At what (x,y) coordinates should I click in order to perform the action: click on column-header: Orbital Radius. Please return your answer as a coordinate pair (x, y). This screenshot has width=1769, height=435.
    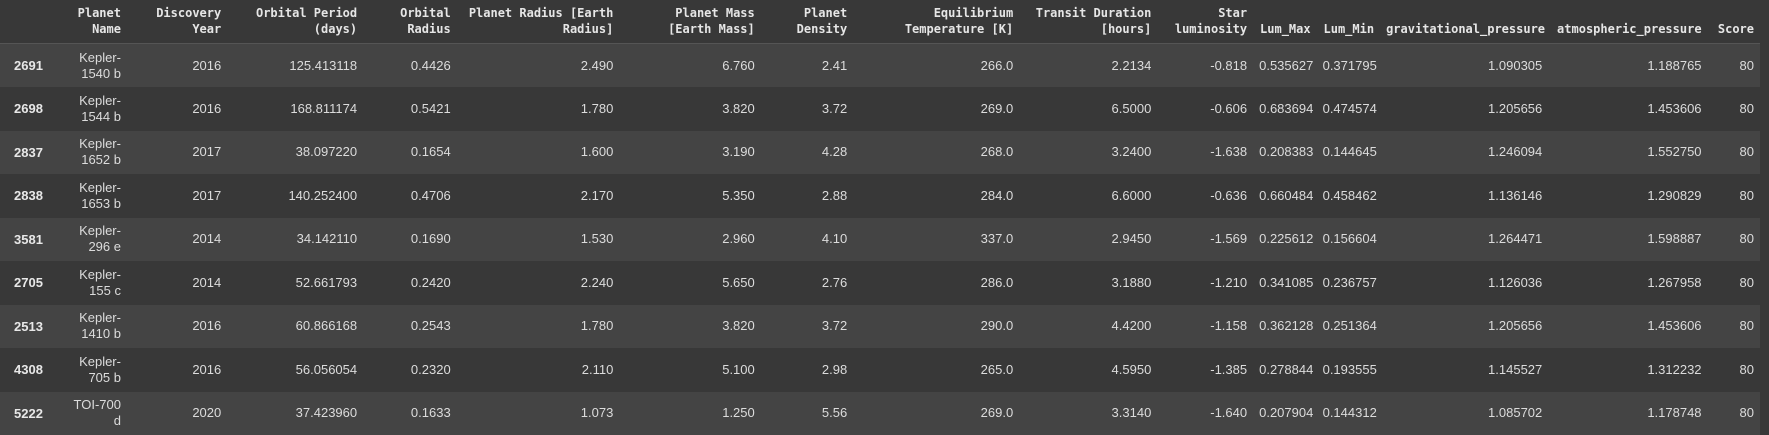
    Looking at the image, I should click on (410, 22).